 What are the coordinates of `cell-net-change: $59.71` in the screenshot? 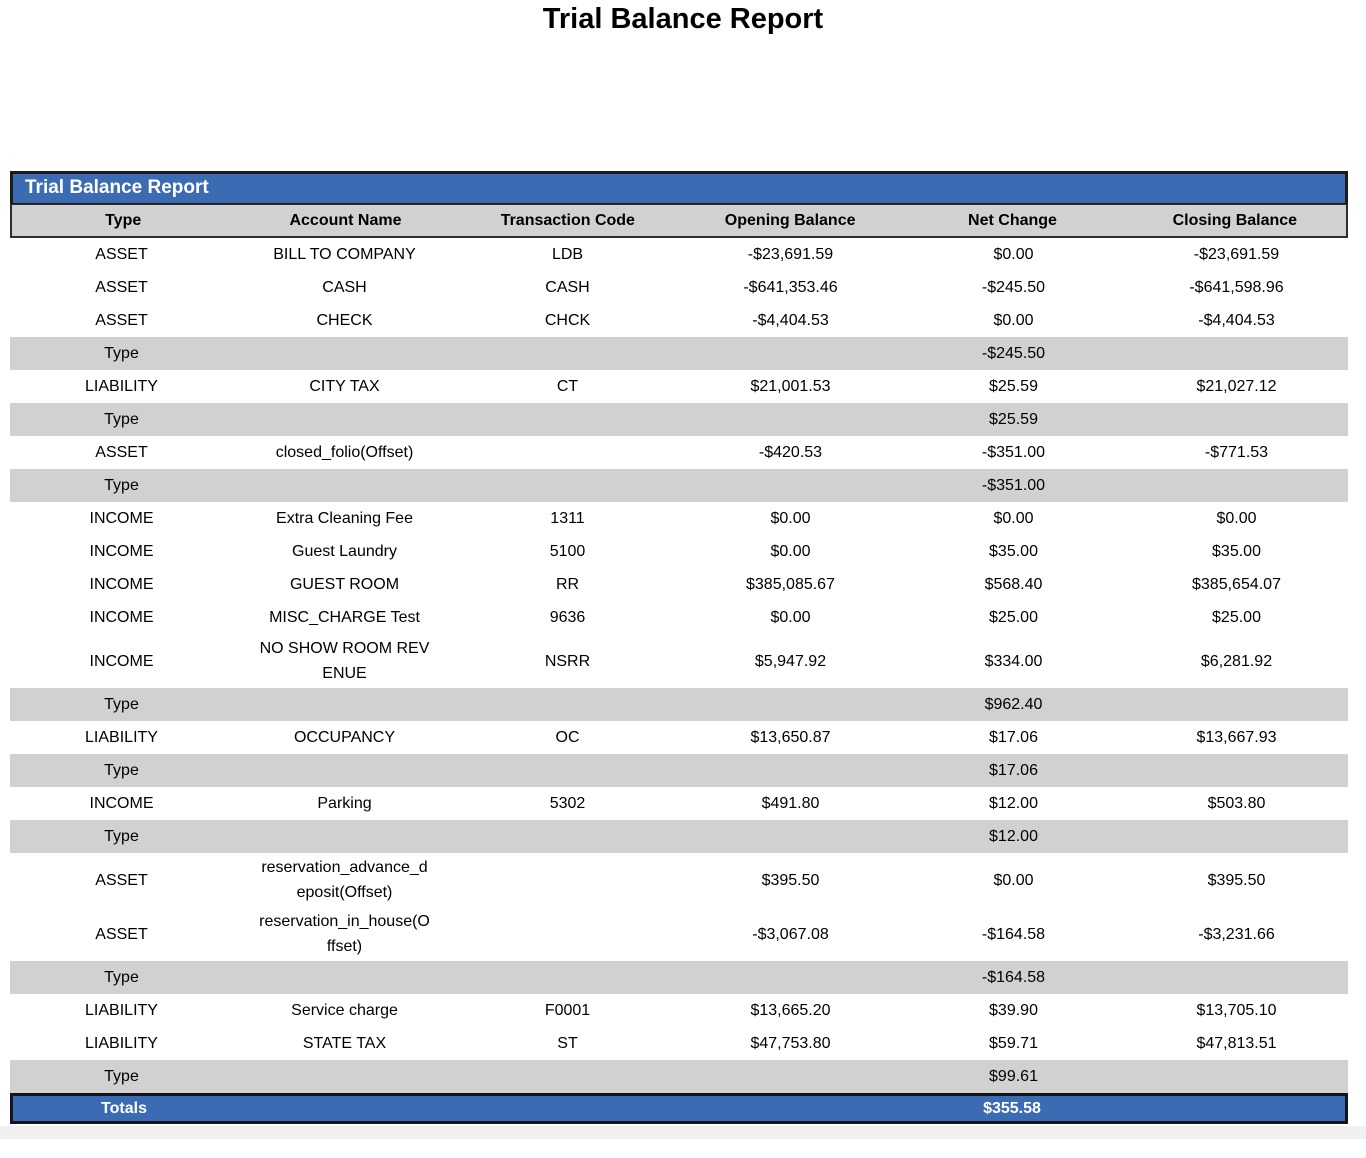 It's located at (1013, 1043).